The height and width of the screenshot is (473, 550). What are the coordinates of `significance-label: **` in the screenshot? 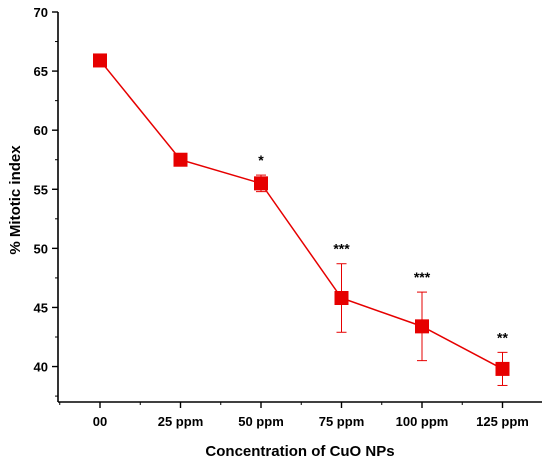 It's located at (502, 337).